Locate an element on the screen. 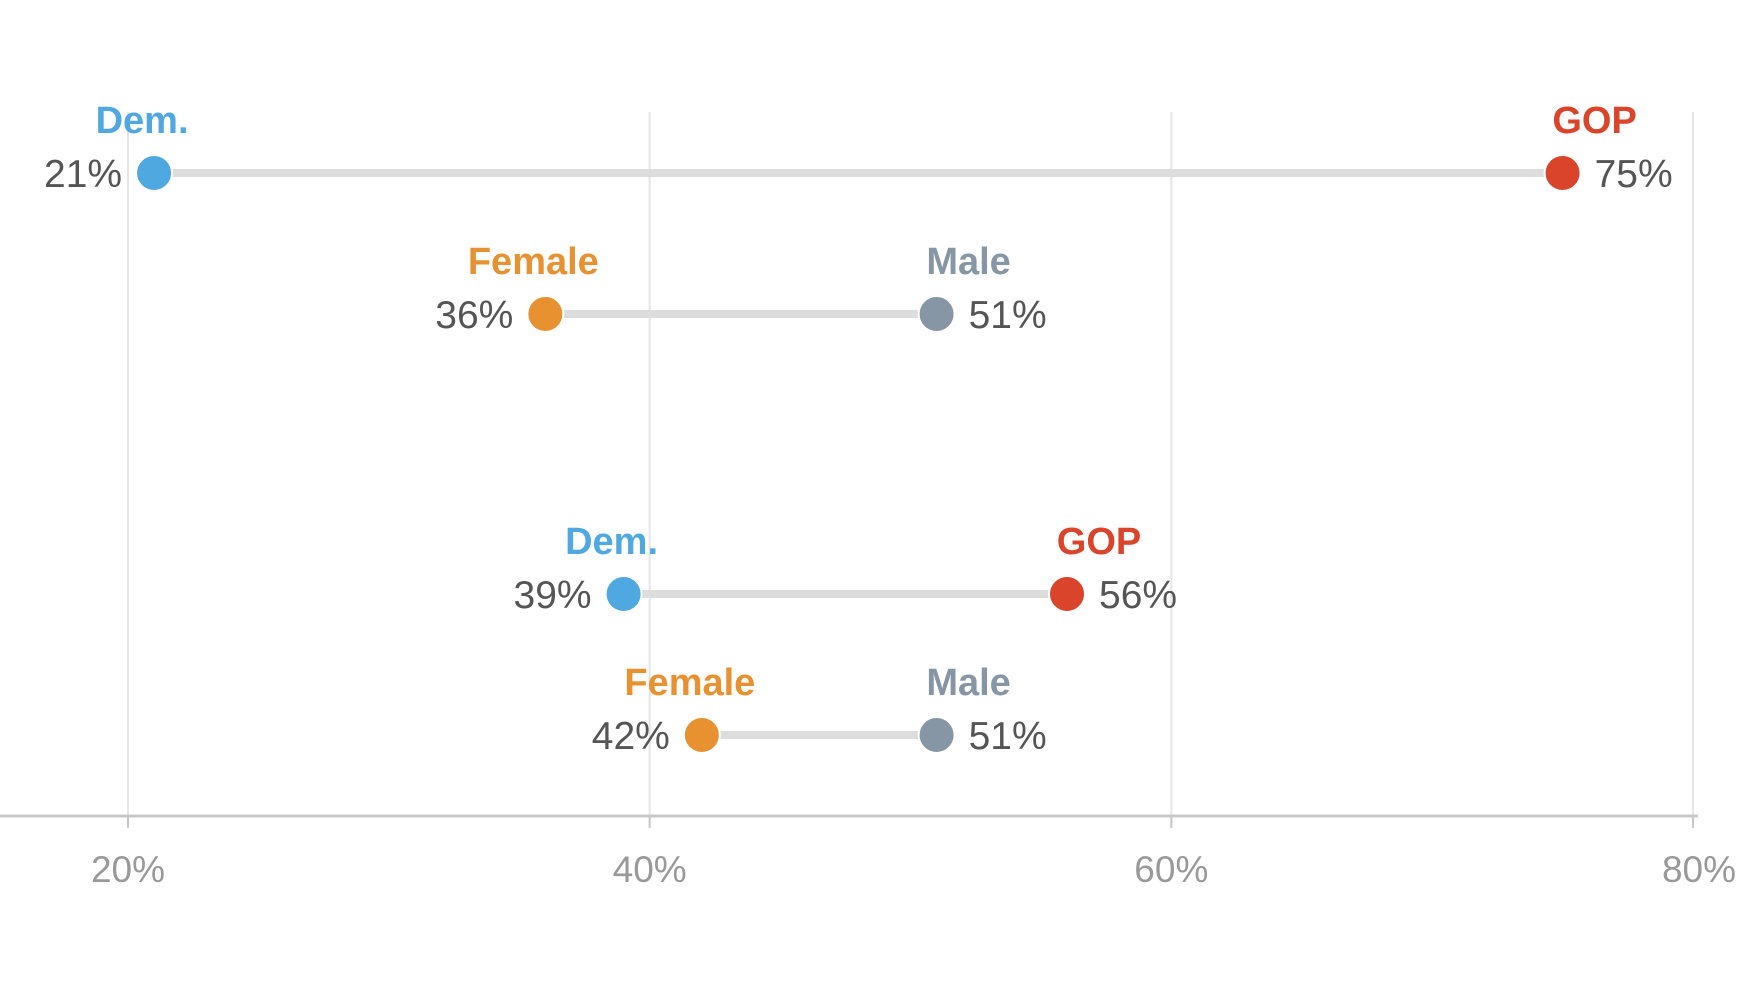 Image resolution: width=1744 pixels, height=981 pixels. left-value-label: 36% is located at coordinates (474, 315).